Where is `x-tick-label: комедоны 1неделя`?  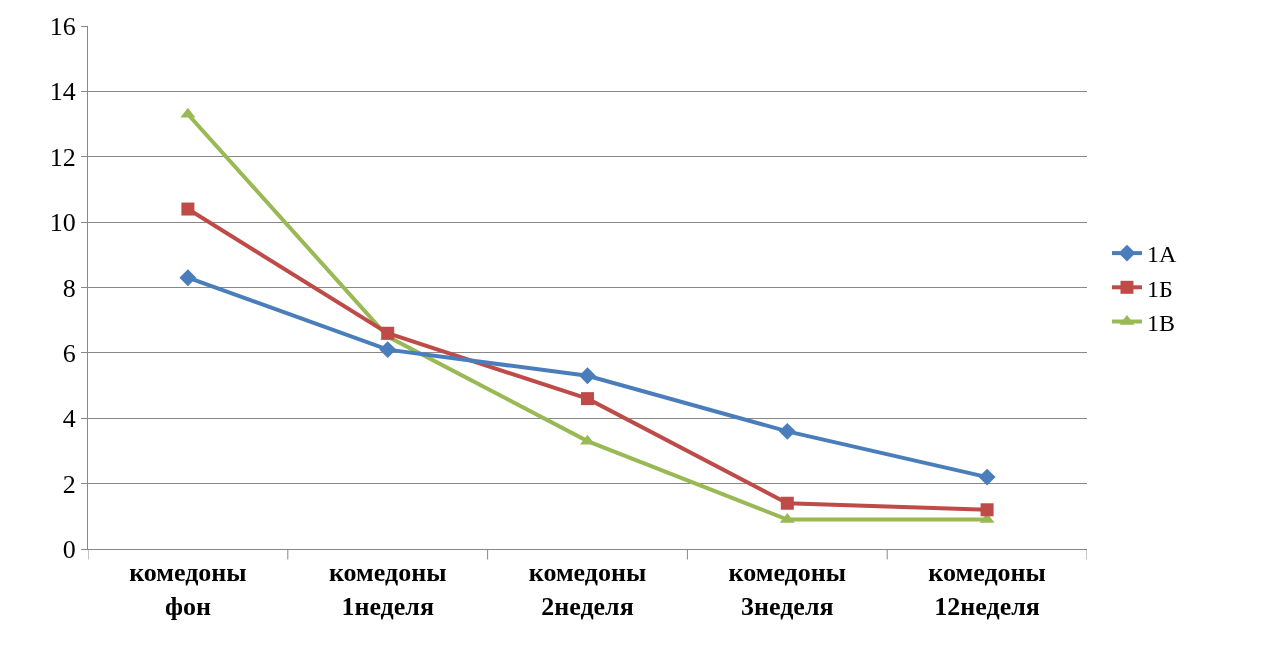 x-tick-label: комедоны 1неделя is located at coordinates (387, 589).